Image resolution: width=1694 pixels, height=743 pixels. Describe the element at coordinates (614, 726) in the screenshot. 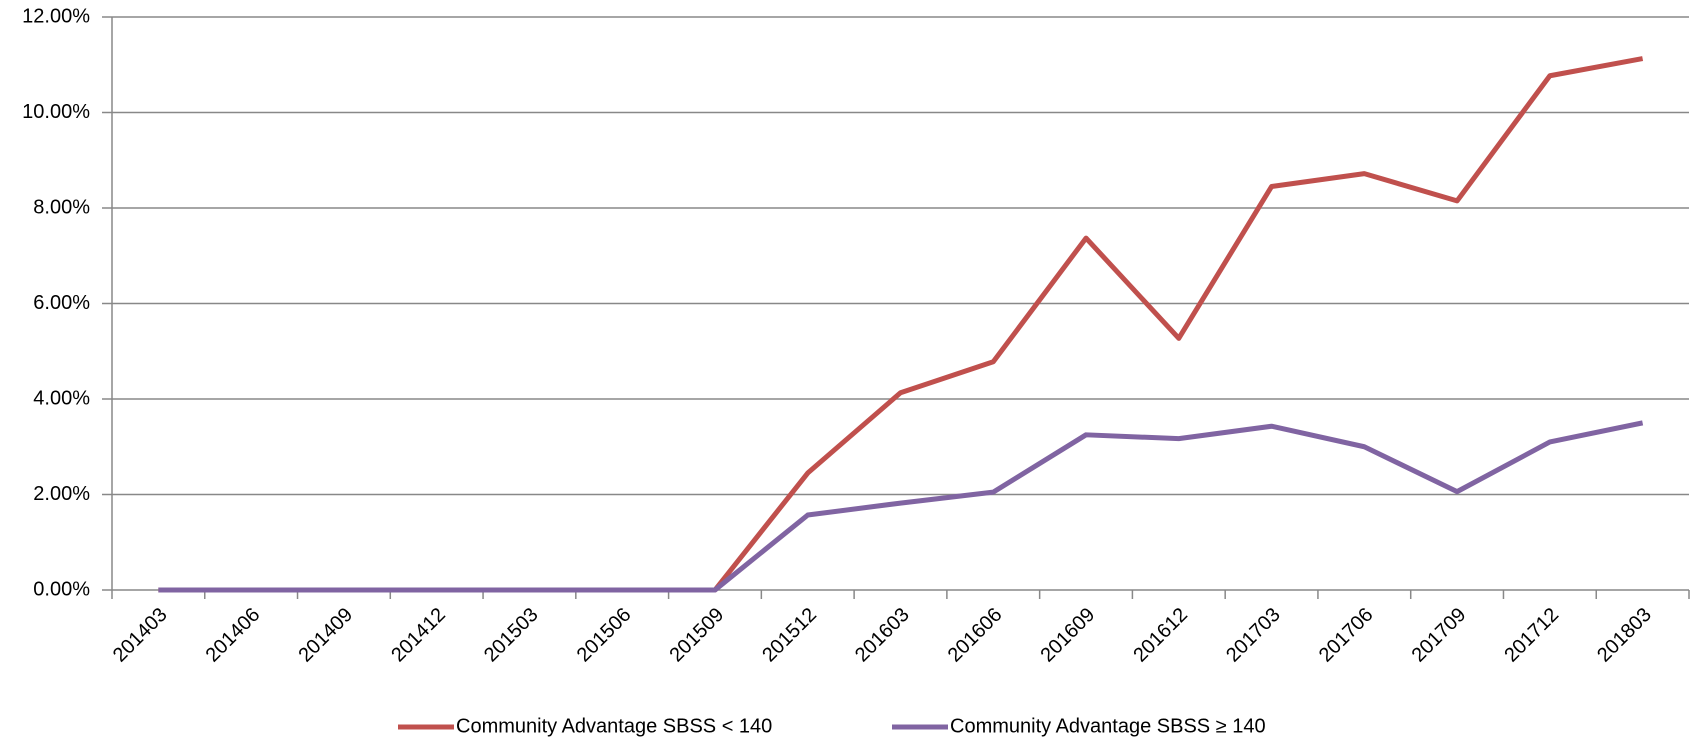

I see `legend-label: Community Advantage SBSS < 140` at that location.